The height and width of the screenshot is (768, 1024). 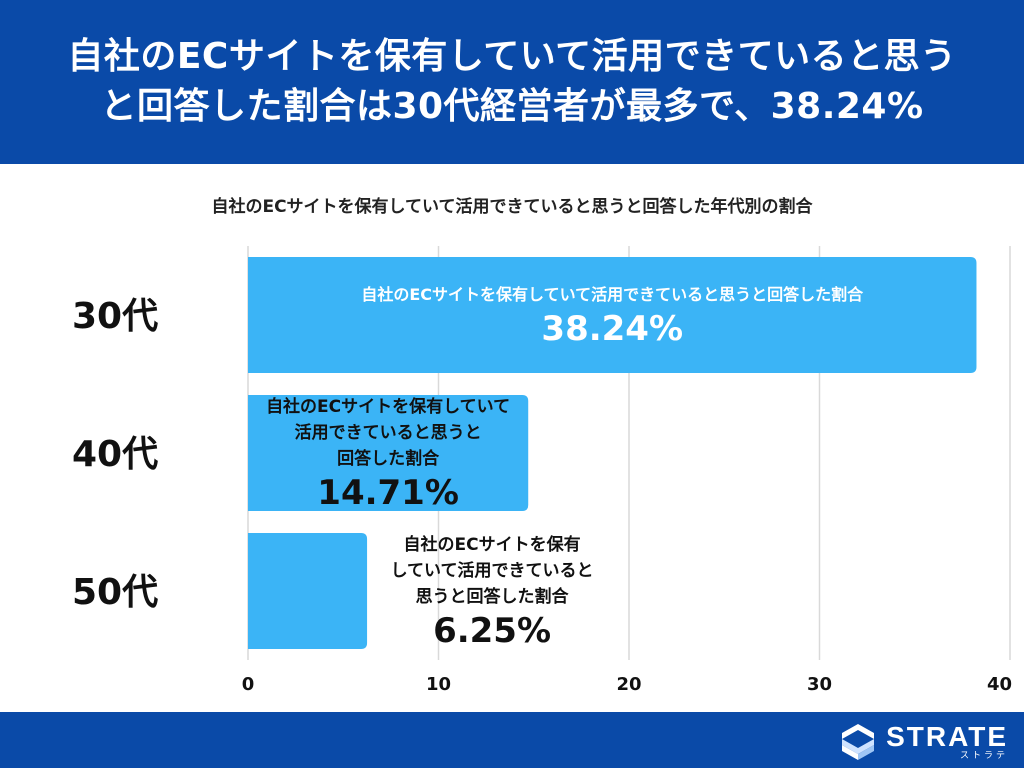 What do you see at coordinates (492, 570) in the screenshot?
I see `bar-annotation: していて活用できていると` at bounding box center [492, 570].